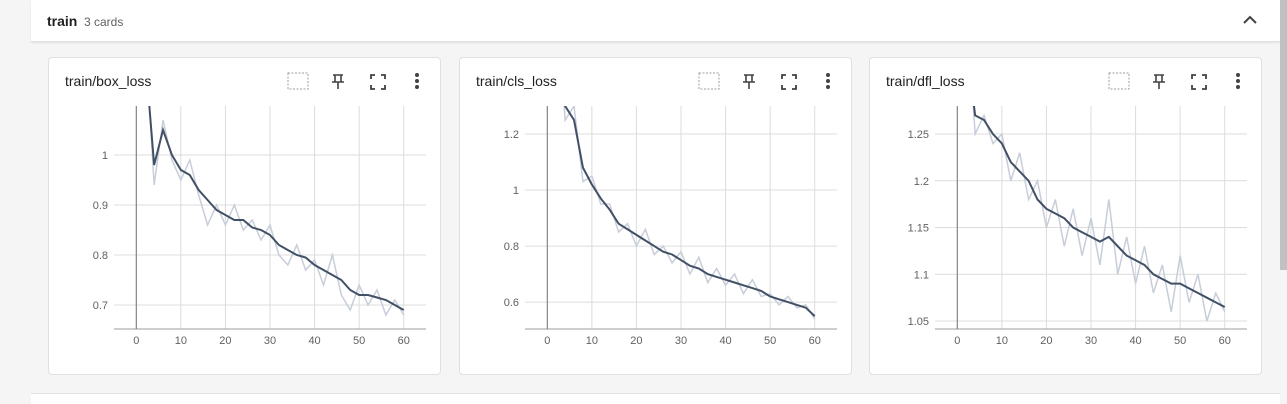  Describe the element at coordinates (511, 303) in the screenshot. I see `y-tick-label: 0.6` at that location.